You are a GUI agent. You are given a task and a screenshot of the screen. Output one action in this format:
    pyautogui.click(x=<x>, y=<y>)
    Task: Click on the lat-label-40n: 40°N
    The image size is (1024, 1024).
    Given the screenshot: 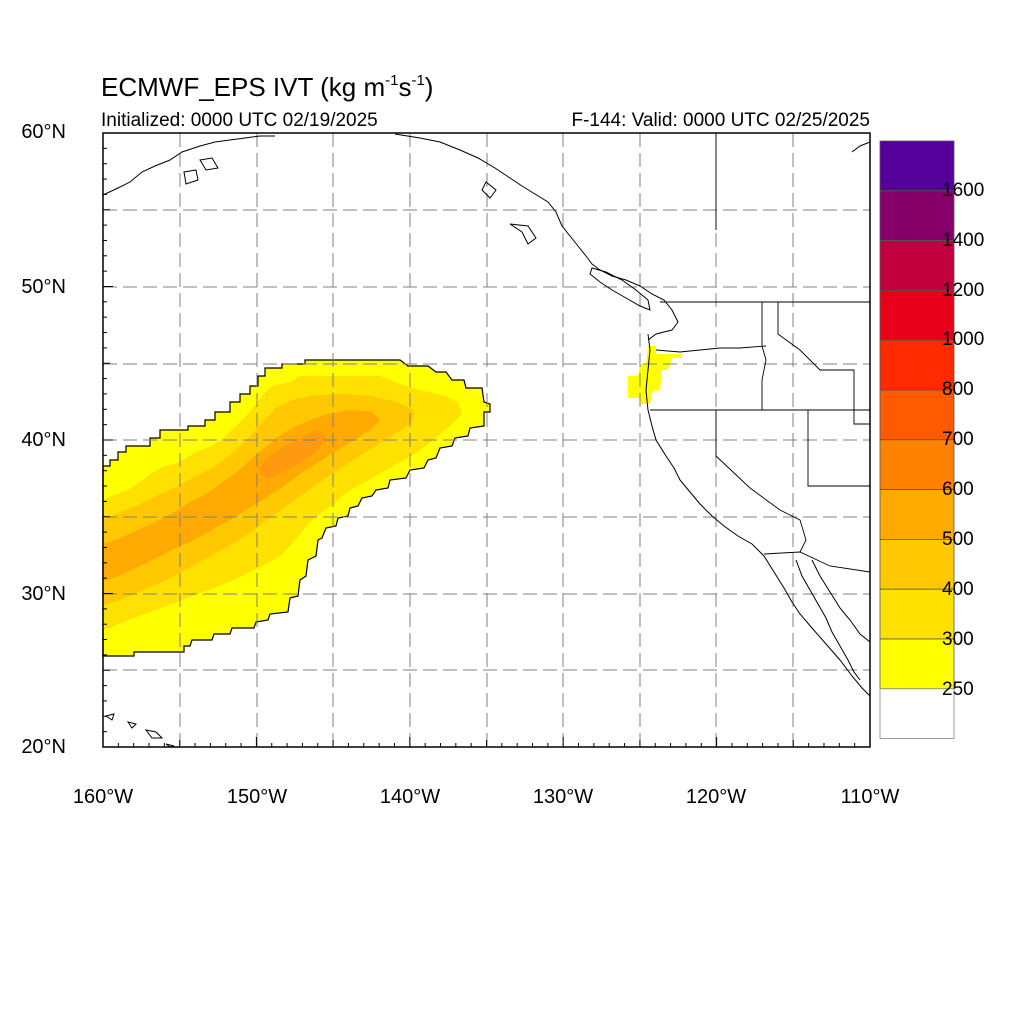 What is the action you would take?
    pyautogui.click(x=43, y=440)
    